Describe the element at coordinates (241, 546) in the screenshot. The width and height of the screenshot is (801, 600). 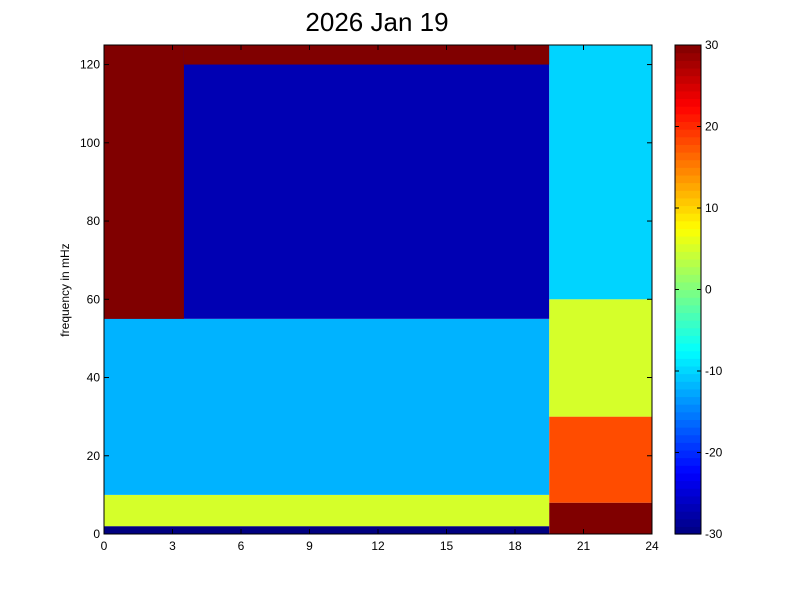
I see `x-tick-label: 6` at that location.